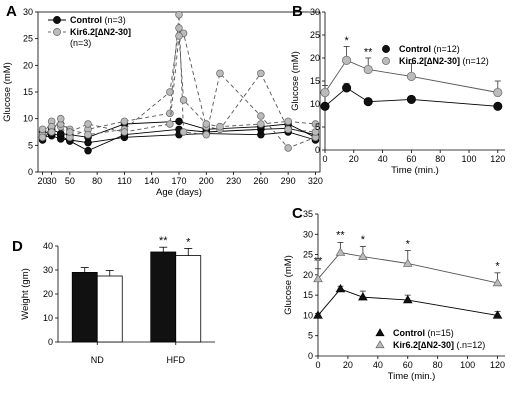 The width and height of the screenshot is (520, 403). I want to click on category-label: HFD, so click(176, 360).